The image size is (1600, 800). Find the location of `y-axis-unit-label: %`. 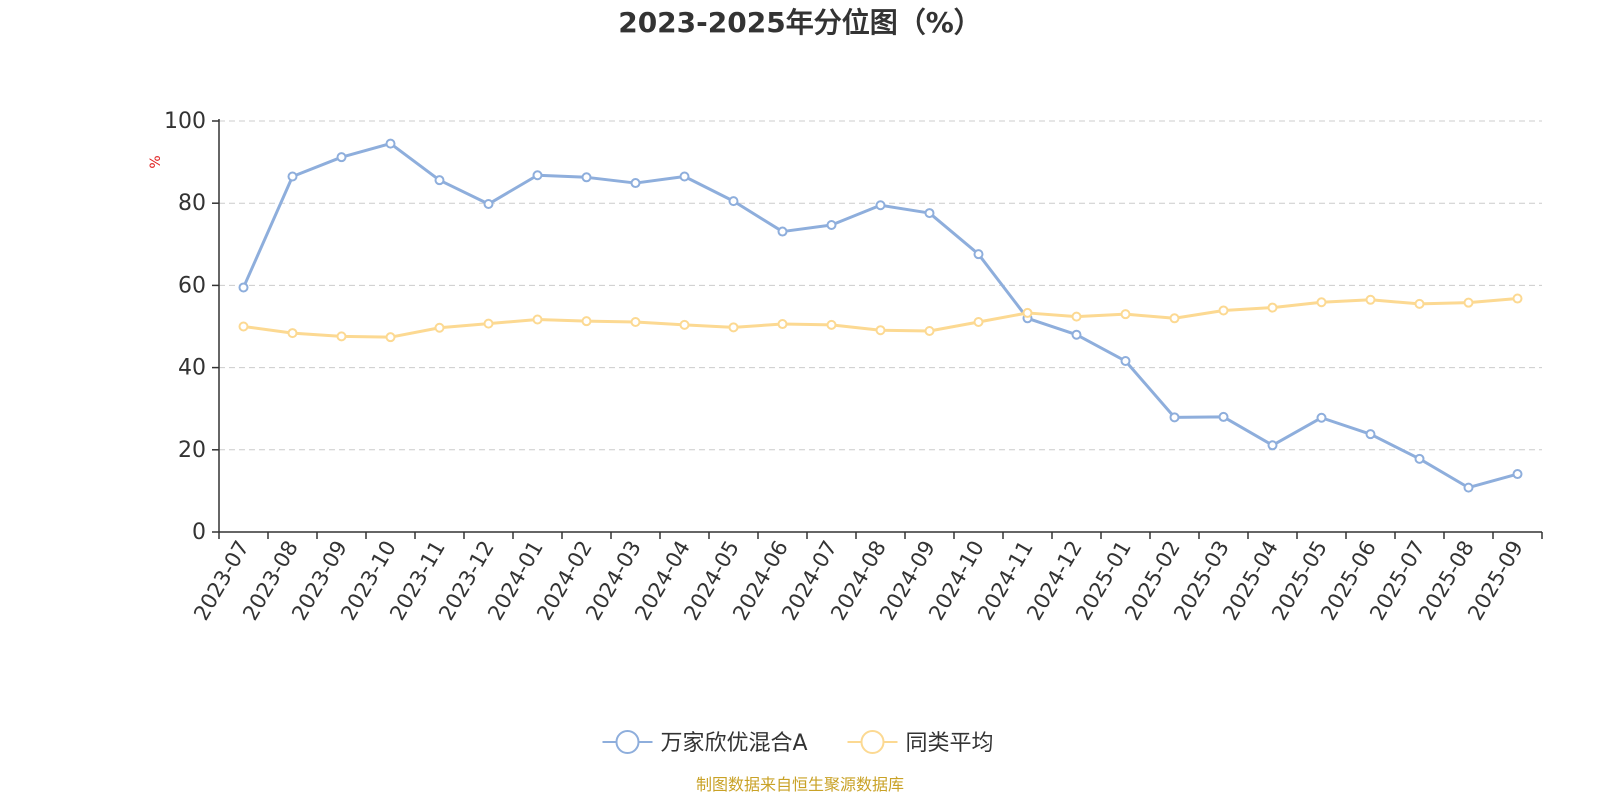

y-axis-unit-label: % is located at coordinates (156, 161).